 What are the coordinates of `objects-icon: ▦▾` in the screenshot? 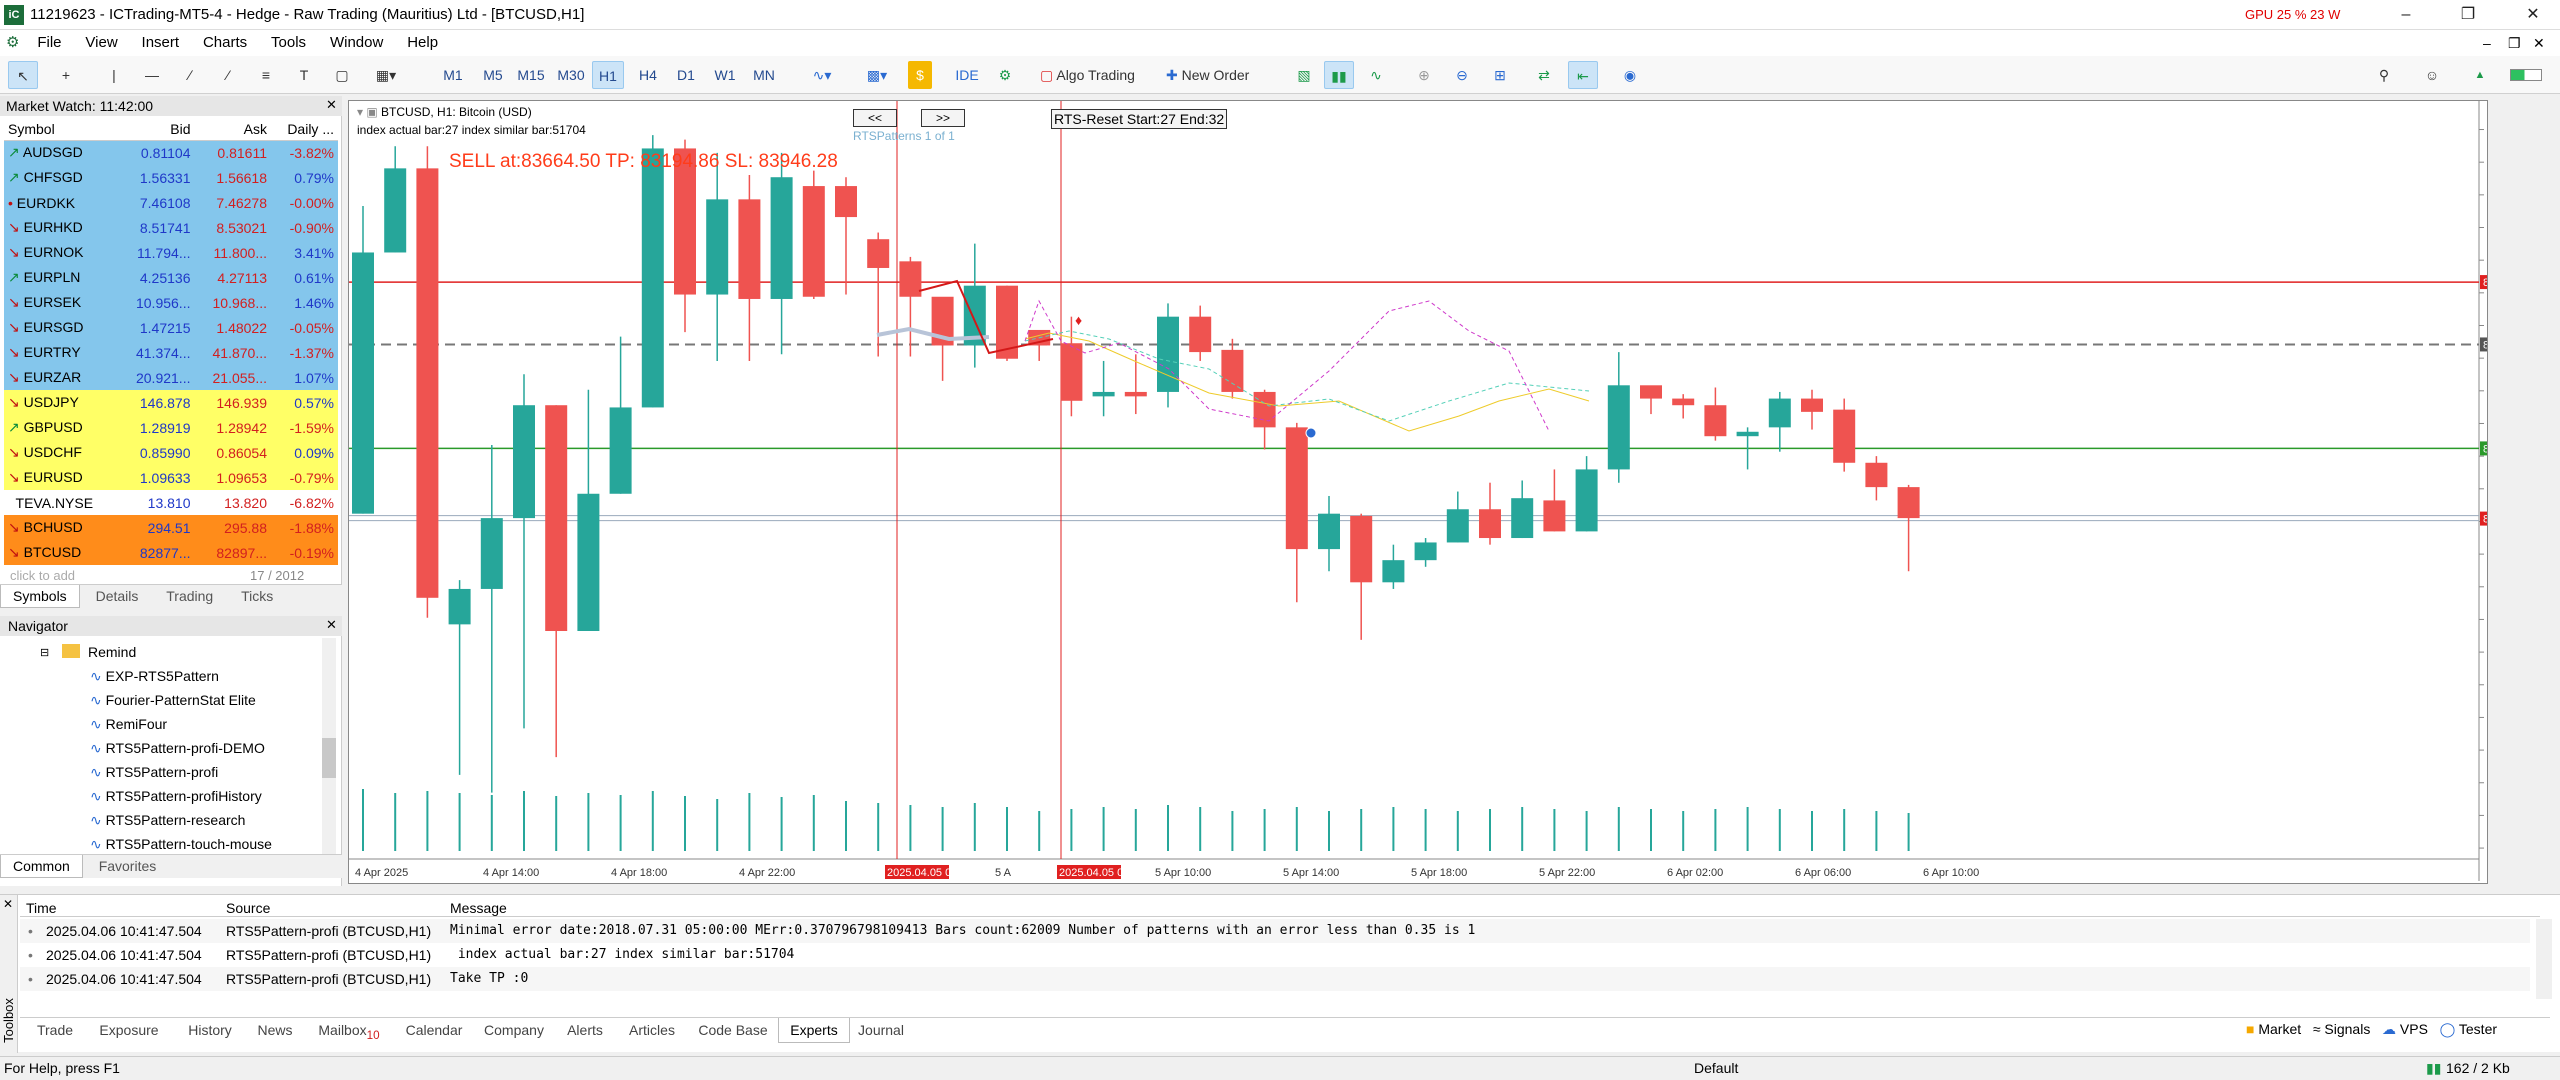 It's located at (386, 75).